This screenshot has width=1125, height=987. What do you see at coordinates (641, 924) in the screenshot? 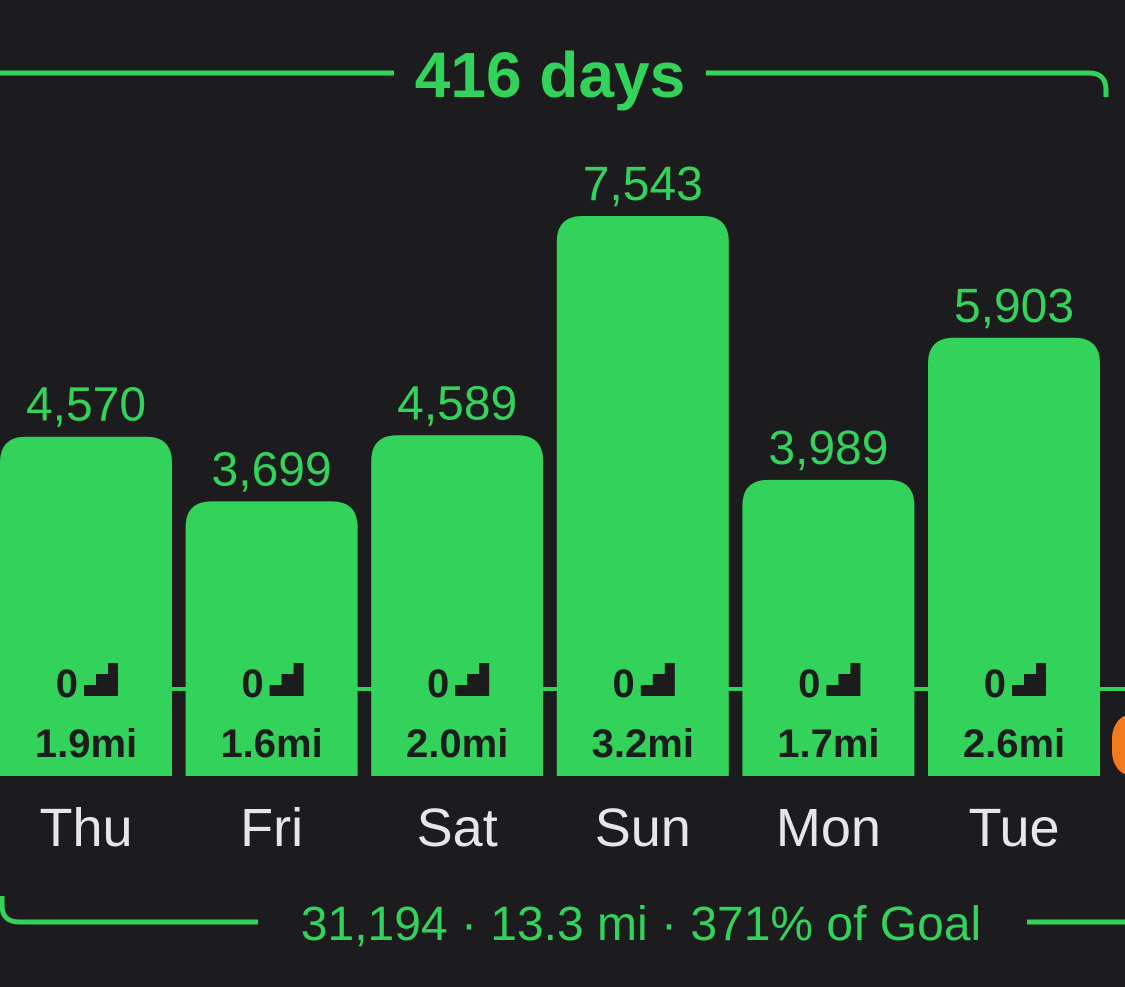
I see `summary-label: 31,194 · 13.3 mi · 371% of Goal` at bounding box center [641, 924].